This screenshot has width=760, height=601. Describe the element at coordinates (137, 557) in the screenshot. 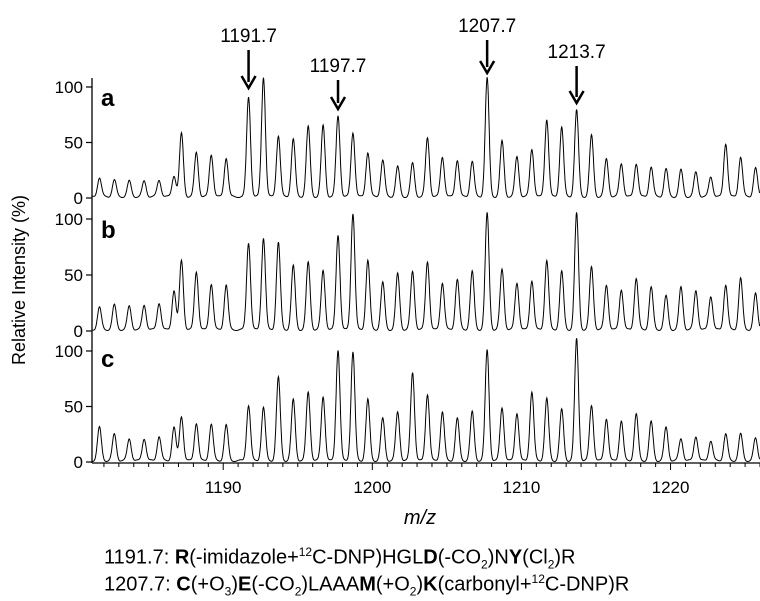

I see `caption-mass: 1191.7:` at that location.